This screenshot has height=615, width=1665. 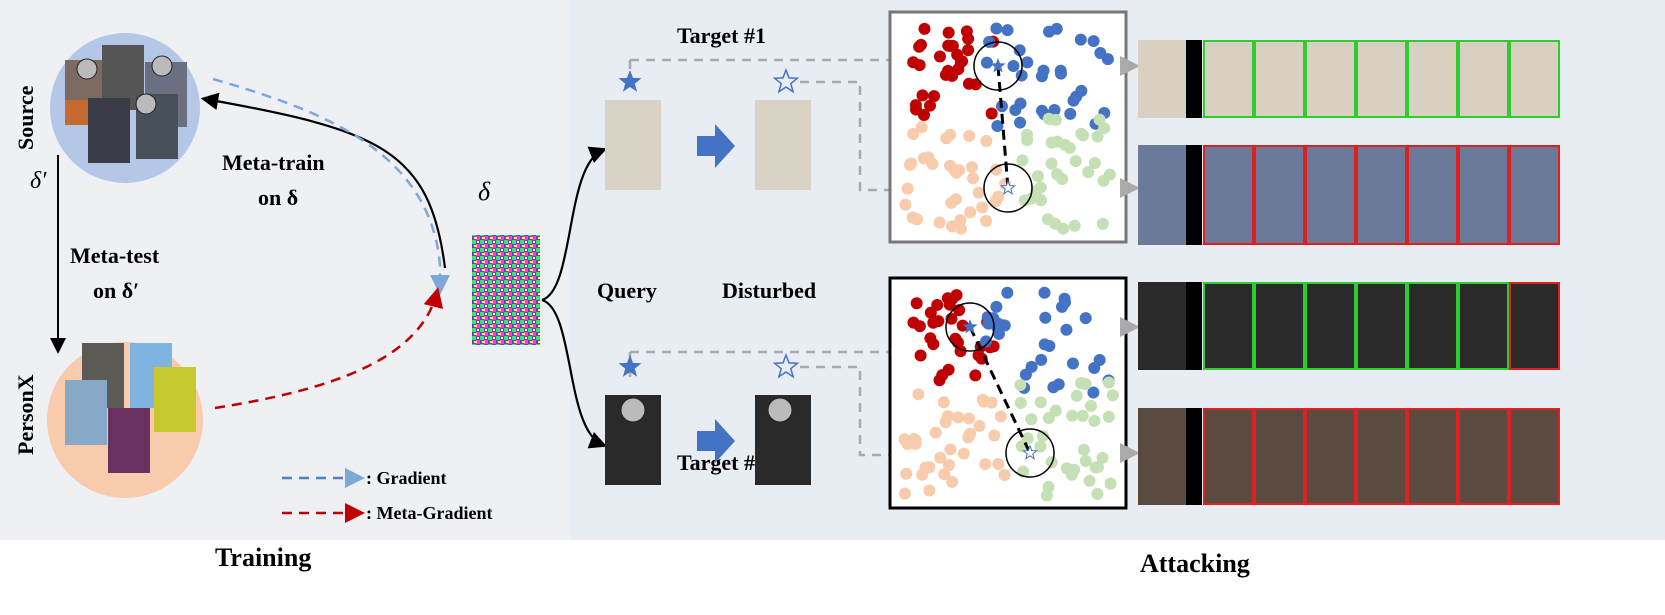 I want to click on query-label: Query, so click(x=627, y=290).